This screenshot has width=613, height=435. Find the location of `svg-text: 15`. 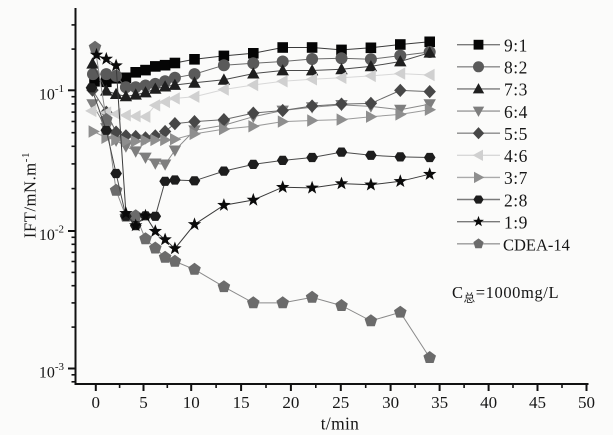

svg-text: 15 is located at coordinates (241, 402).